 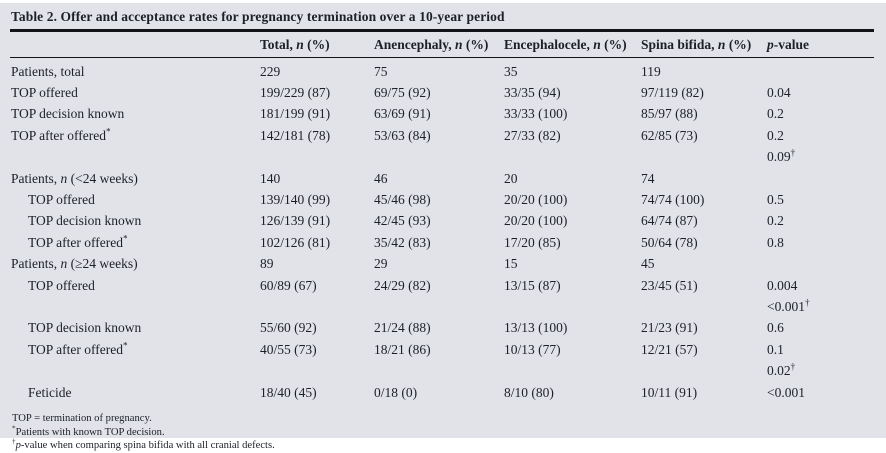 What do you see at coordinates (511, 71) in the screenshot?
I see `data-cell: 35` at bounding box center [511, 71].